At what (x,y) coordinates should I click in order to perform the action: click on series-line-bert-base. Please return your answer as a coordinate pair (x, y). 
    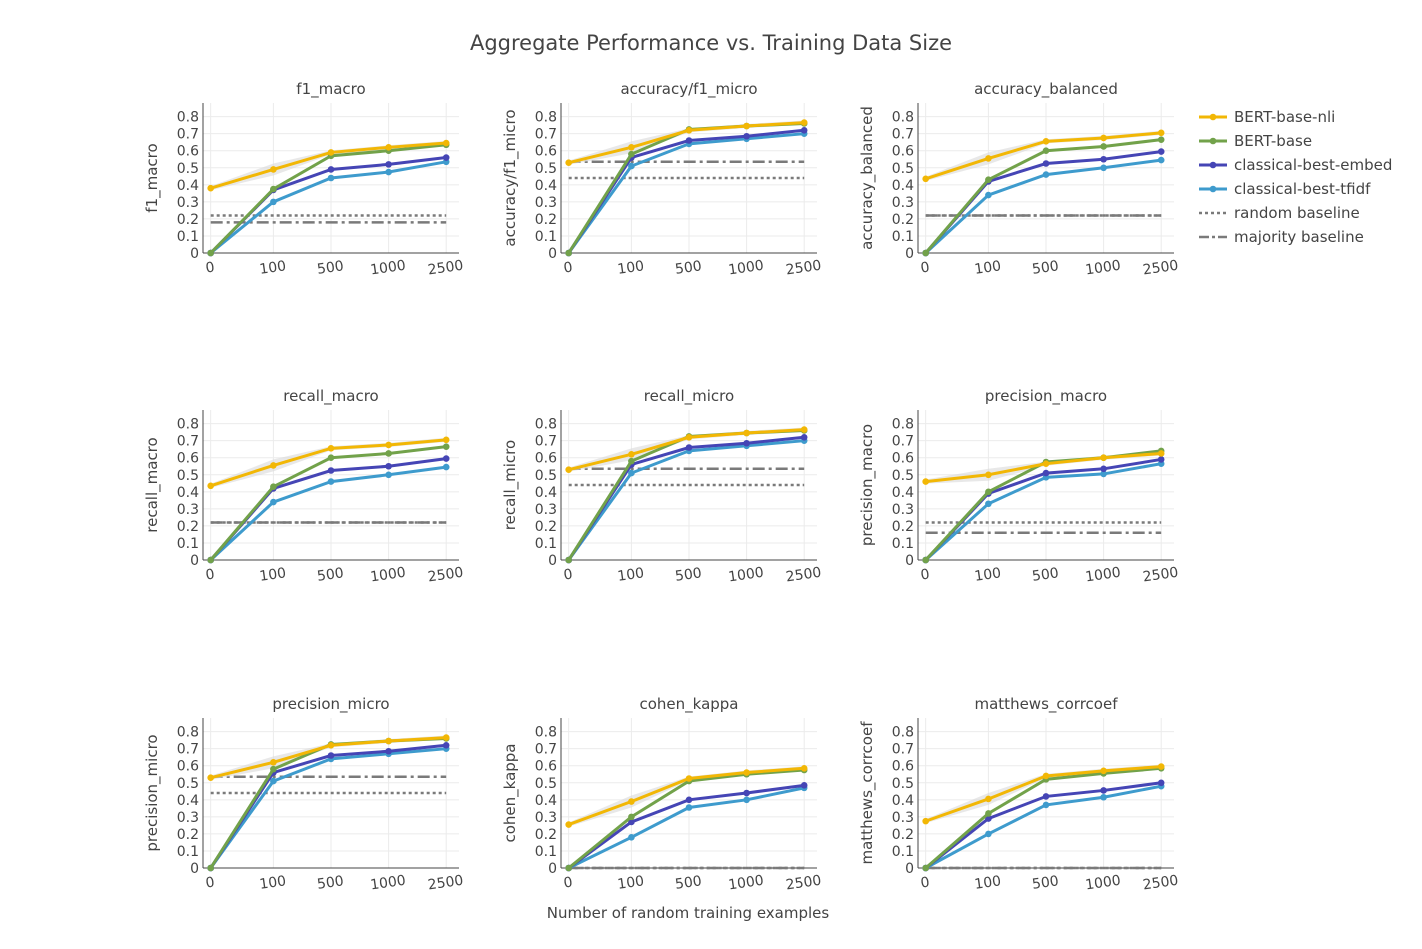
    Looking at the image, I should click on (686, 819).